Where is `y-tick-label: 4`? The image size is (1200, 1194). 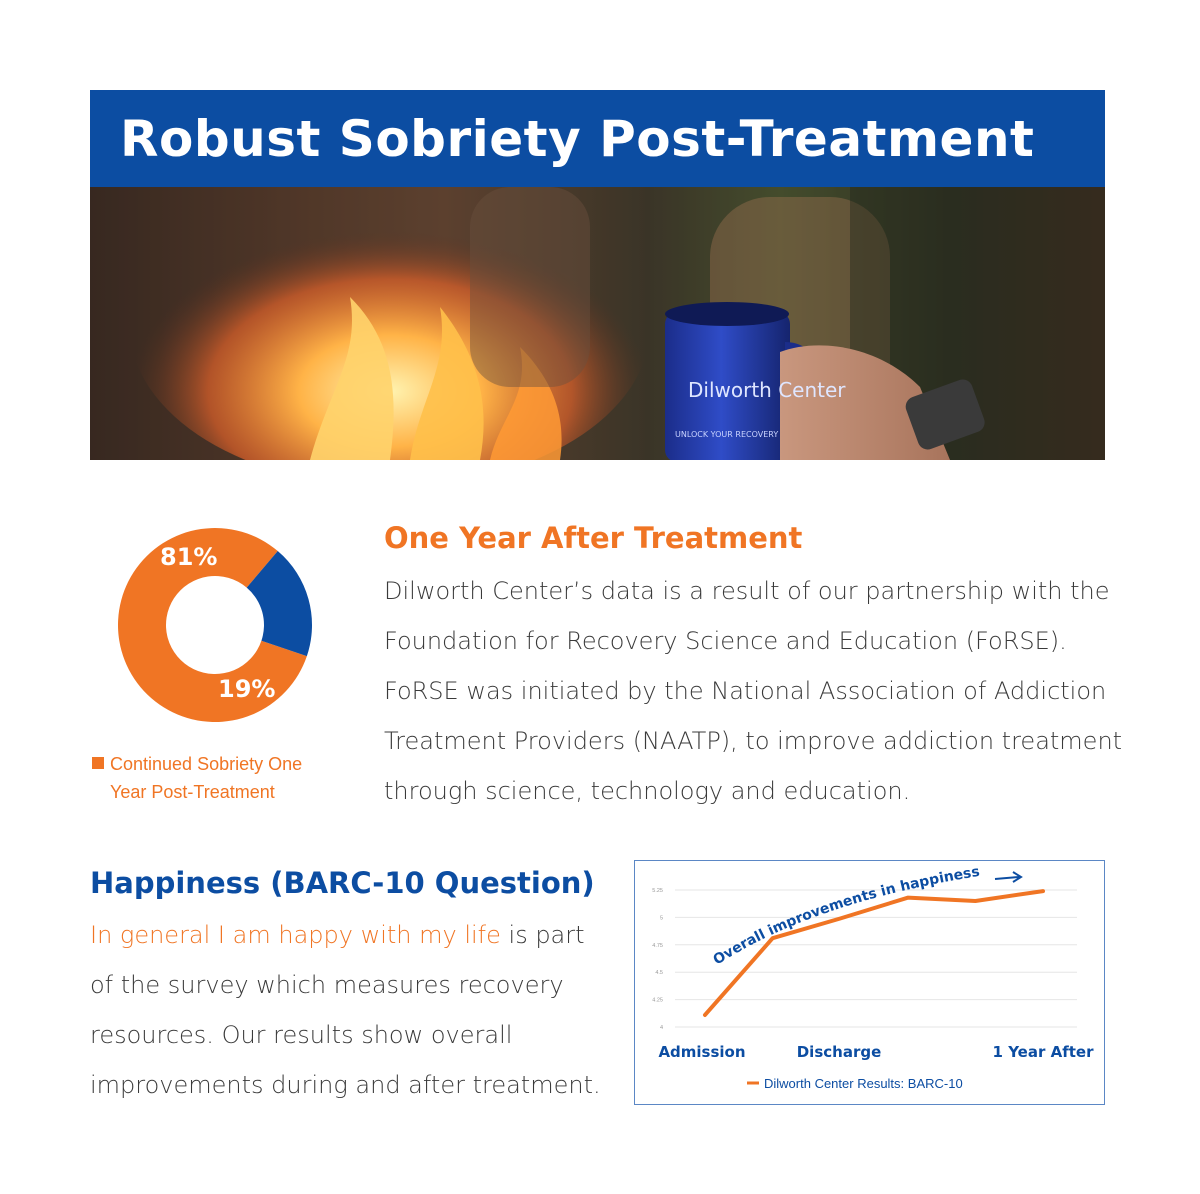
y-tick-label: 4 is located at coordinates (661, 1028).